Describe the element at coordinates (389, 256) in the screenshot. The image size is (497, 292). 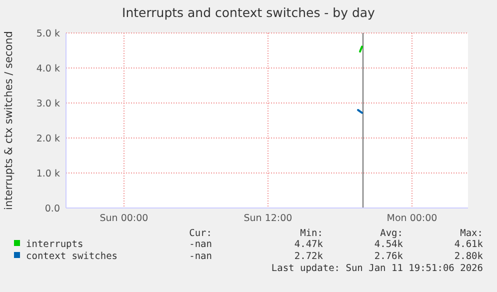
I see `text: 2.76k` at that location.